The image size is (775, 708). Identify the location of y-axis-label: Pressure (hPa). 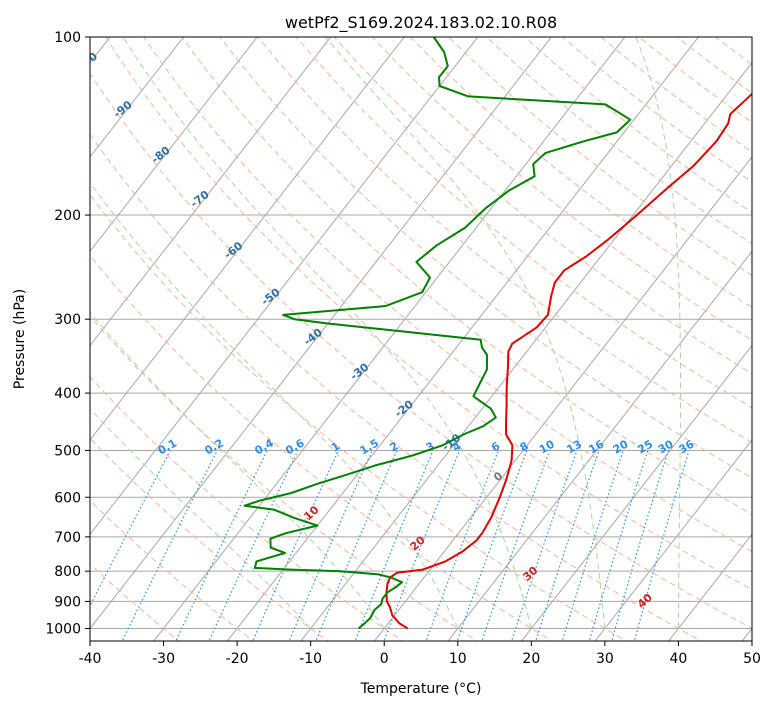
(20, 339).